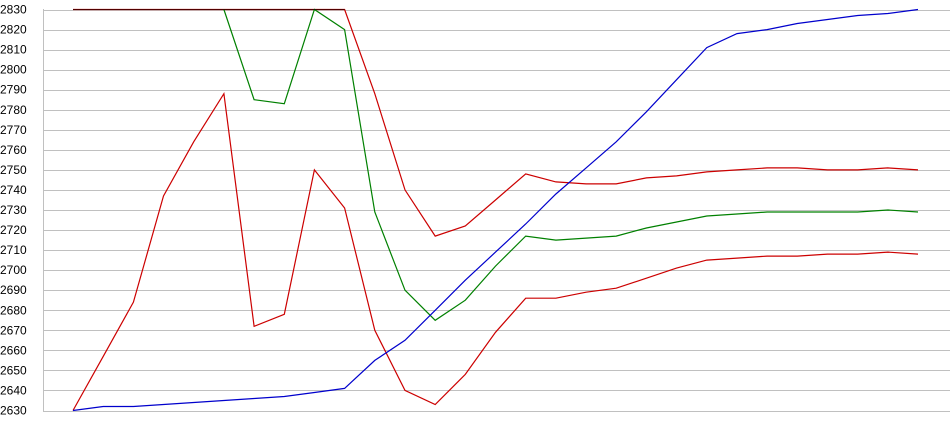 This screenshot has height=435, width=950. I want to click on y-tick-label: 2720, so click(13, 230).